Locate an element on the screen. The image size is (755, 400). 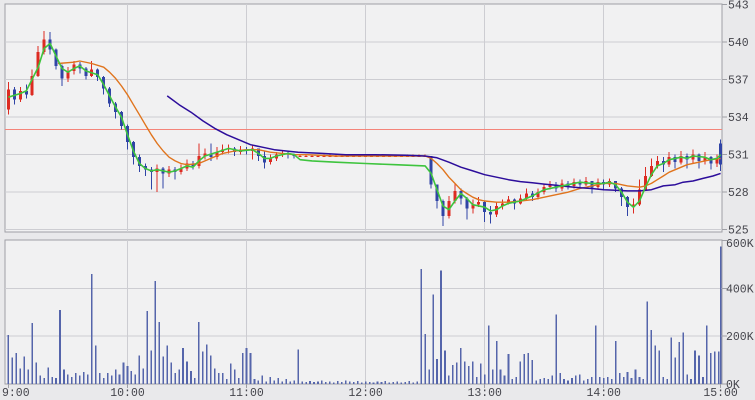
time-tick-label: 14:00 is located at coordinates (603, 393).